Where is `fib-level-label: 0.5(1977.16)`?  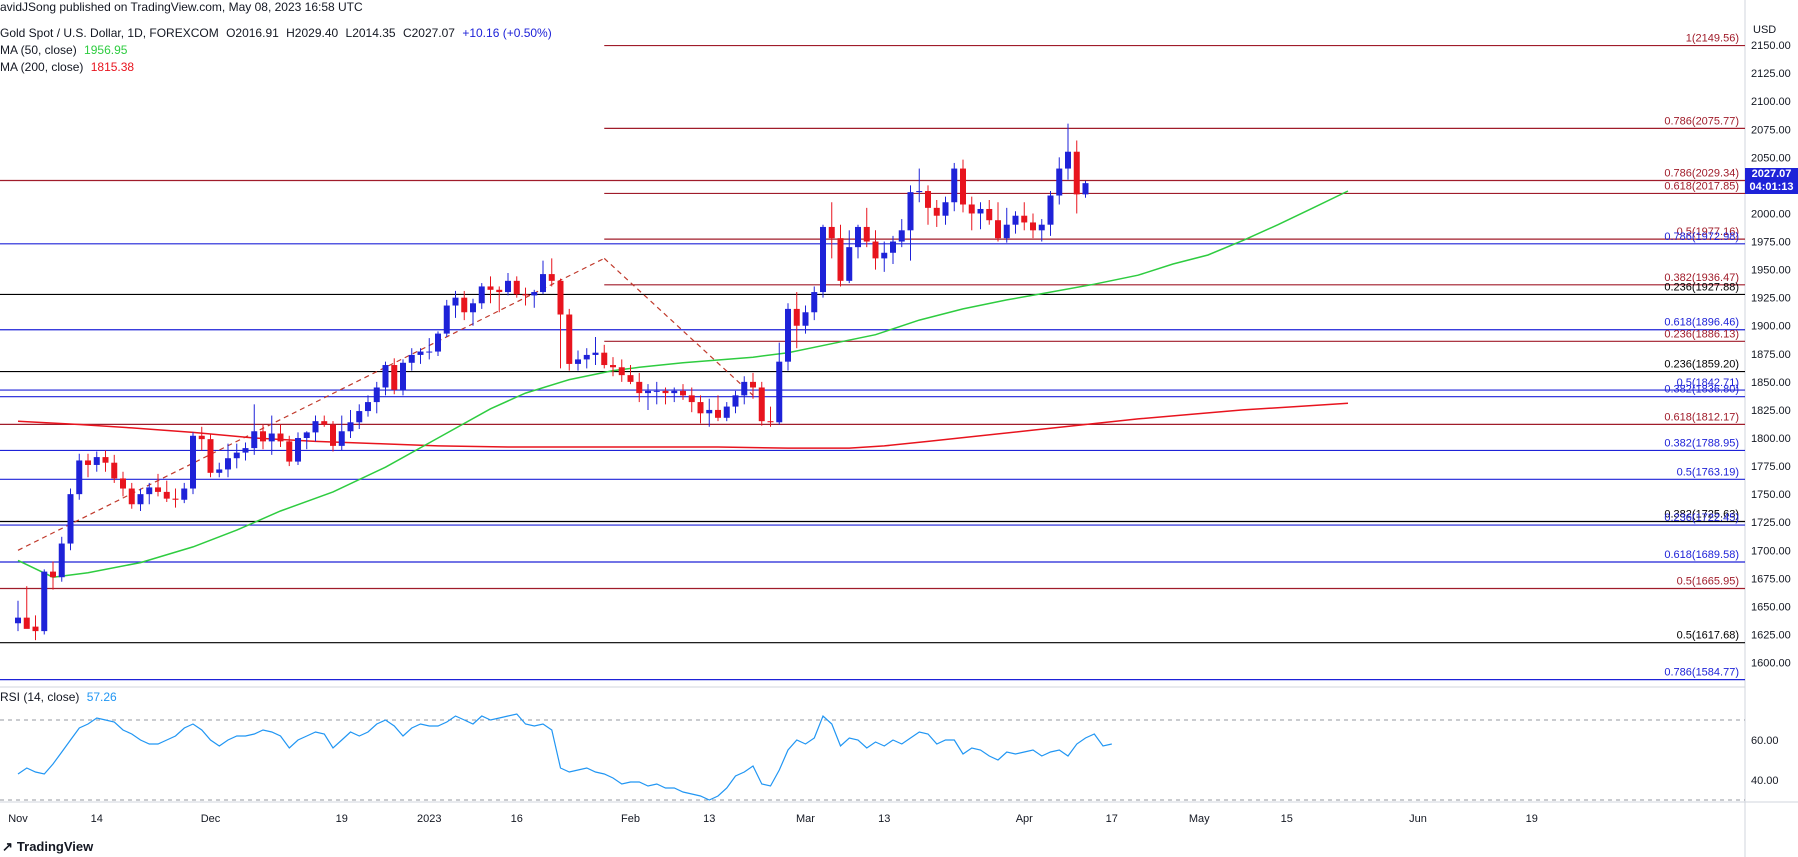 fib-level-label: 0.5(1977.16) is located at coordinates (1708, 232).